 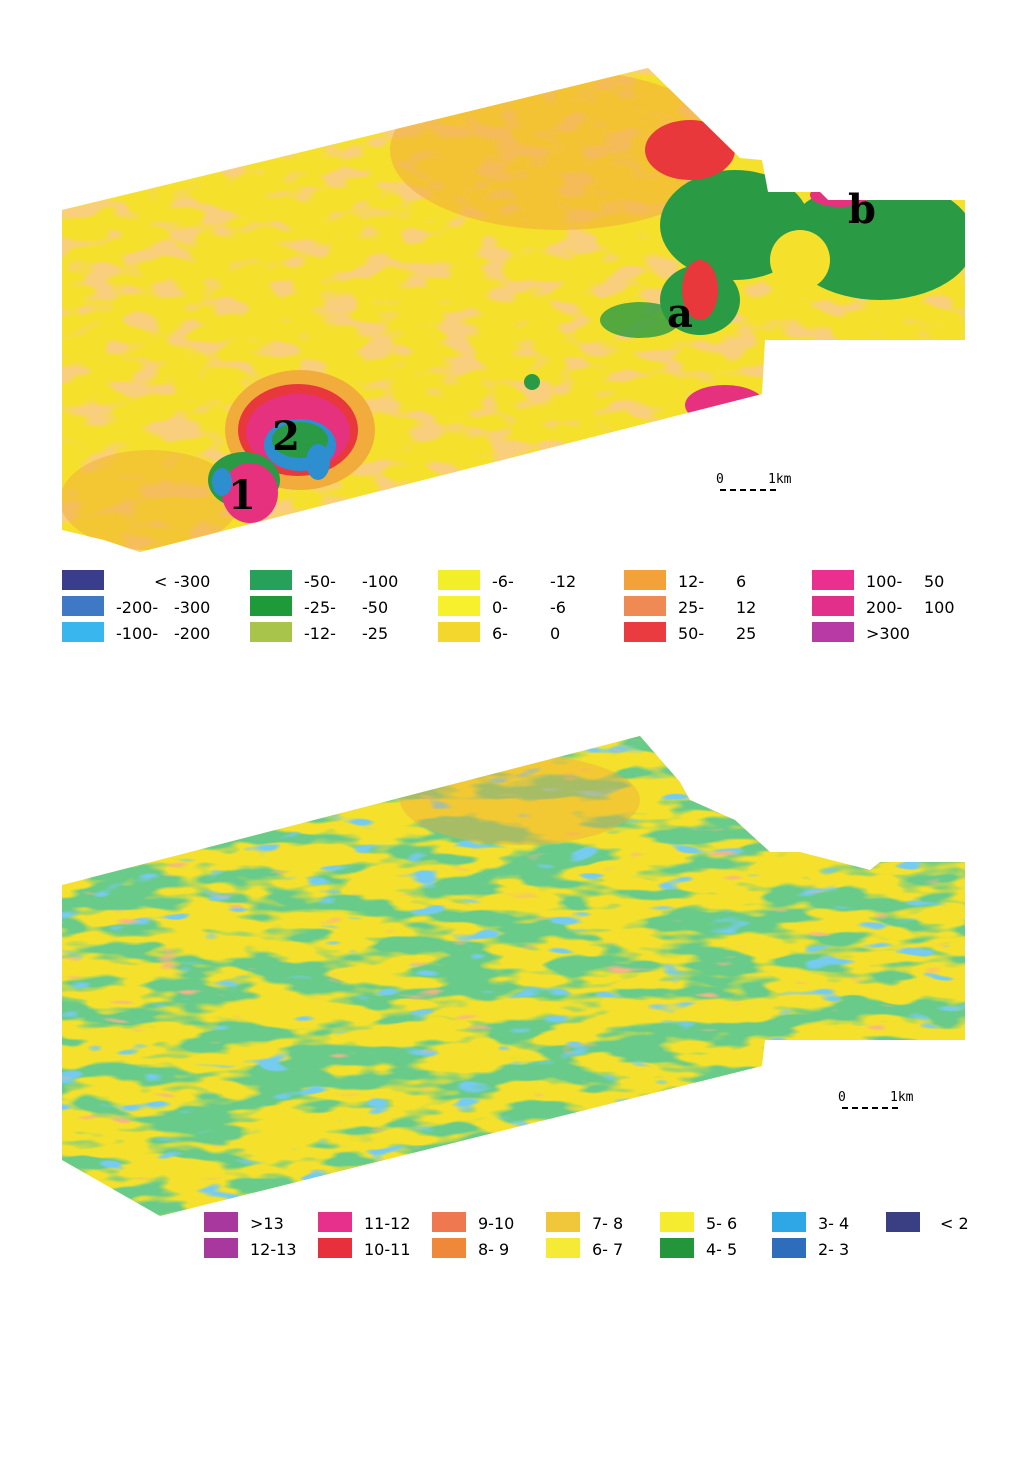 I want to click on legend-bottom-label: 3- 4, so click(x=834, y=1223).